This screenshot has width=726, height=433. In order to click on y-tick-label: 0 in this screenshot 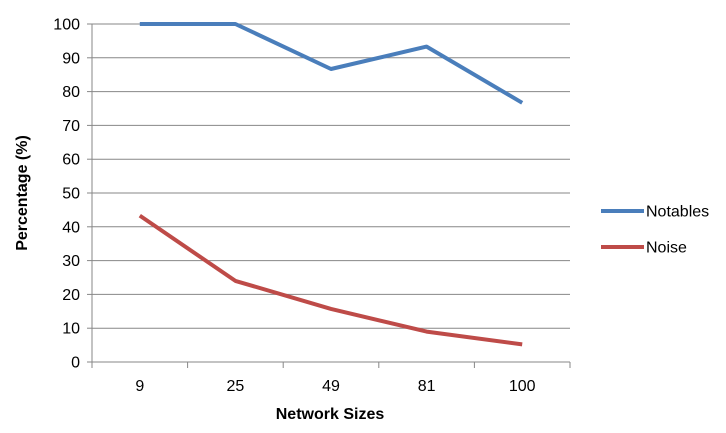, I will do `click(75, 363)`.